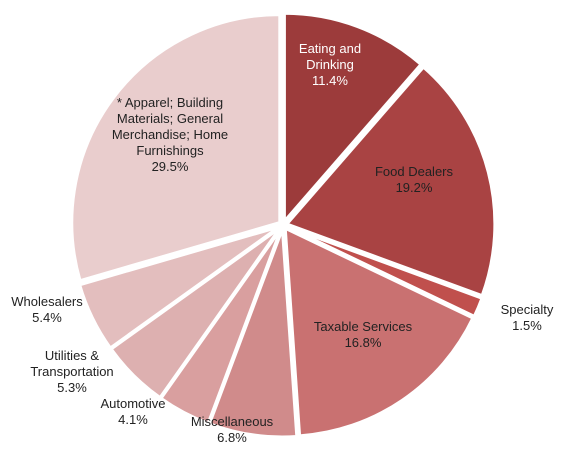  What do you see at coordinates (363, 342) in the screenshot?
I see `value-label: 16.8%` at bounding box center [363, 342].